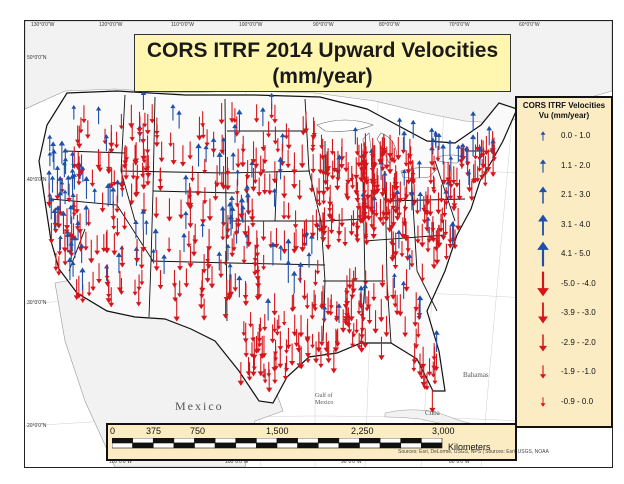  Describe the element at coordinates (543, 283) in the screenshot. I see `arrow-down-icon` at that location.